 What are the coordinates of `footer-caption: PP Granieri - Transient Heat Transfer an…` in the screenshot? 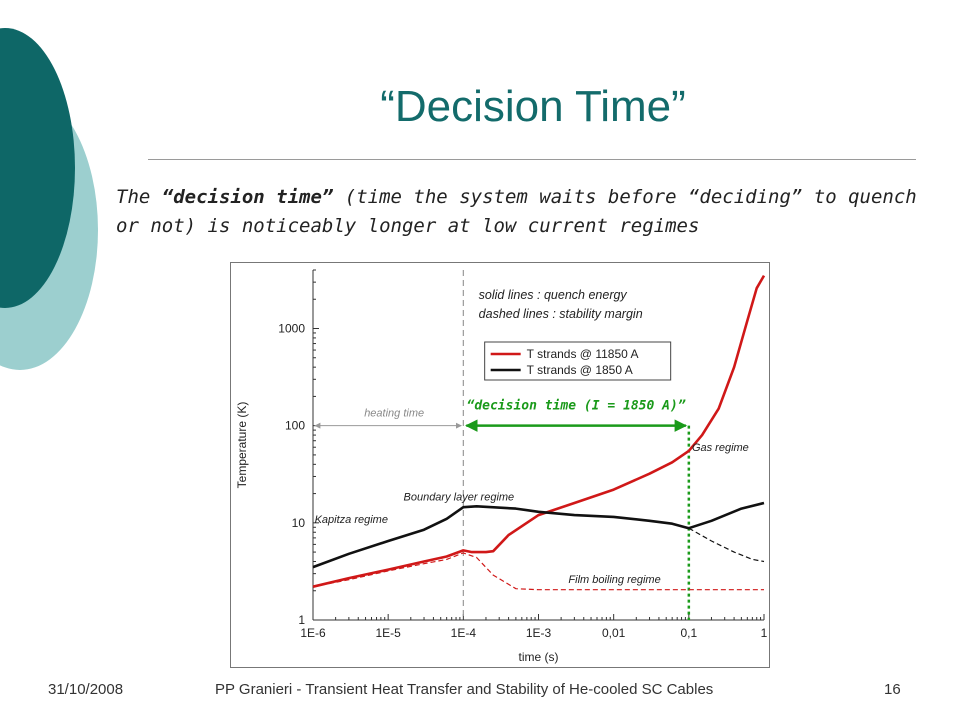 It's located at (464, 689).